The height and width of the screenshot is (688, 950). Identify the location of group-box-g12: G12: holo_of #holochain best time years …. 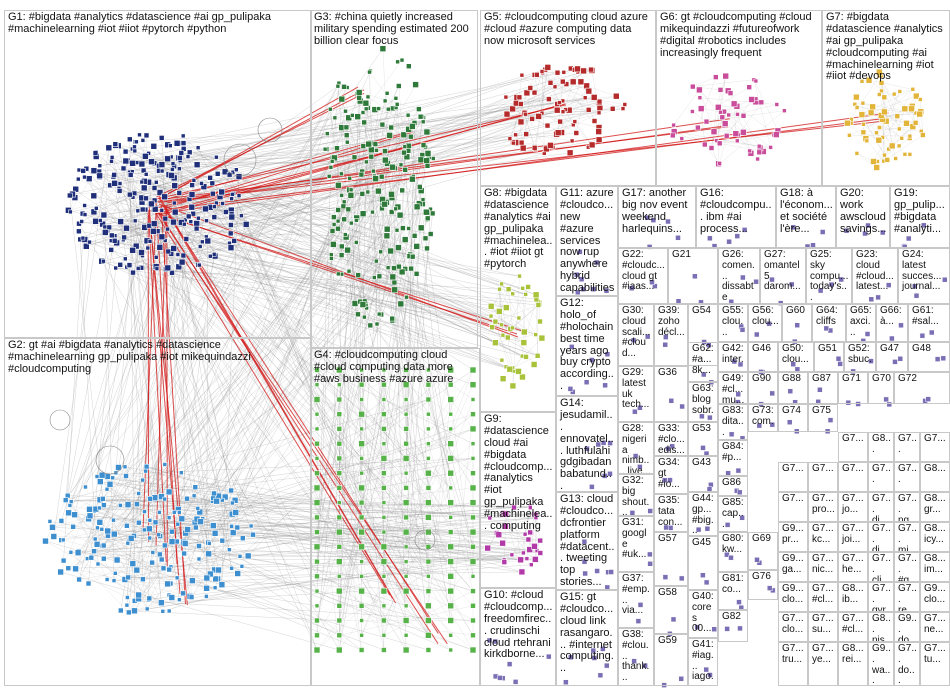
(587, 346).